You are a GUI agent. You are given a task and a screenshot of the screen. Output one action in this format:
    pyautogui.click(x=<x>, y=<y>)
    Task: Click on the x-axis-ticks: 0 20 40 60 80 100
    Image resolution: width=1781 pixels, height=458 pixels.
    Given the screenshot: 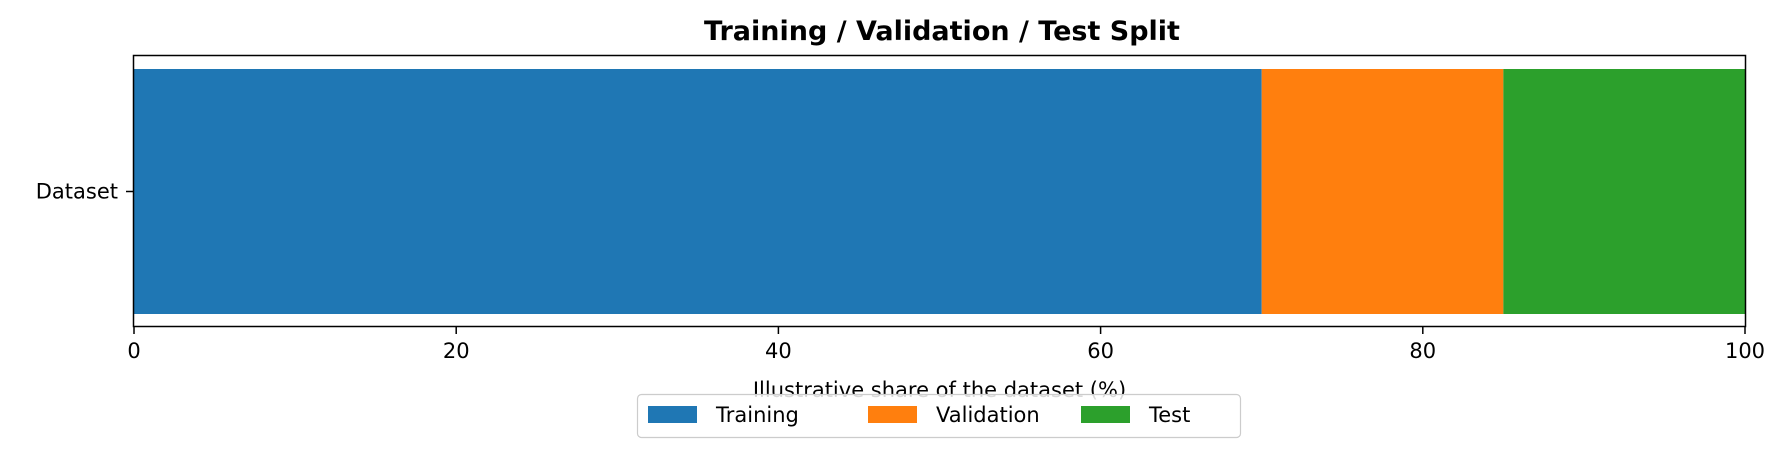 What is the action you would take?
    pyautogui.click(x=946, y=344)
    